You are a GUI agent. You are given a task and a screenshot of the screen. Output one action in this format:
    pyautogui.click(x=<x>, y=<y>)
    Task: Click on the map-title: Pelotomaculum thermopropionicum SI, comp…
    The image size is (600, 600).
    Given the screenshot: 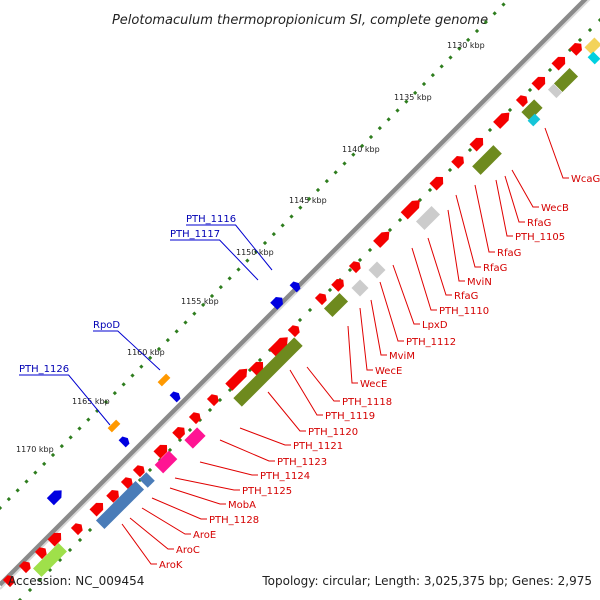 What is the action you would take?
    pyautogui.click(x=300, y=20)
    